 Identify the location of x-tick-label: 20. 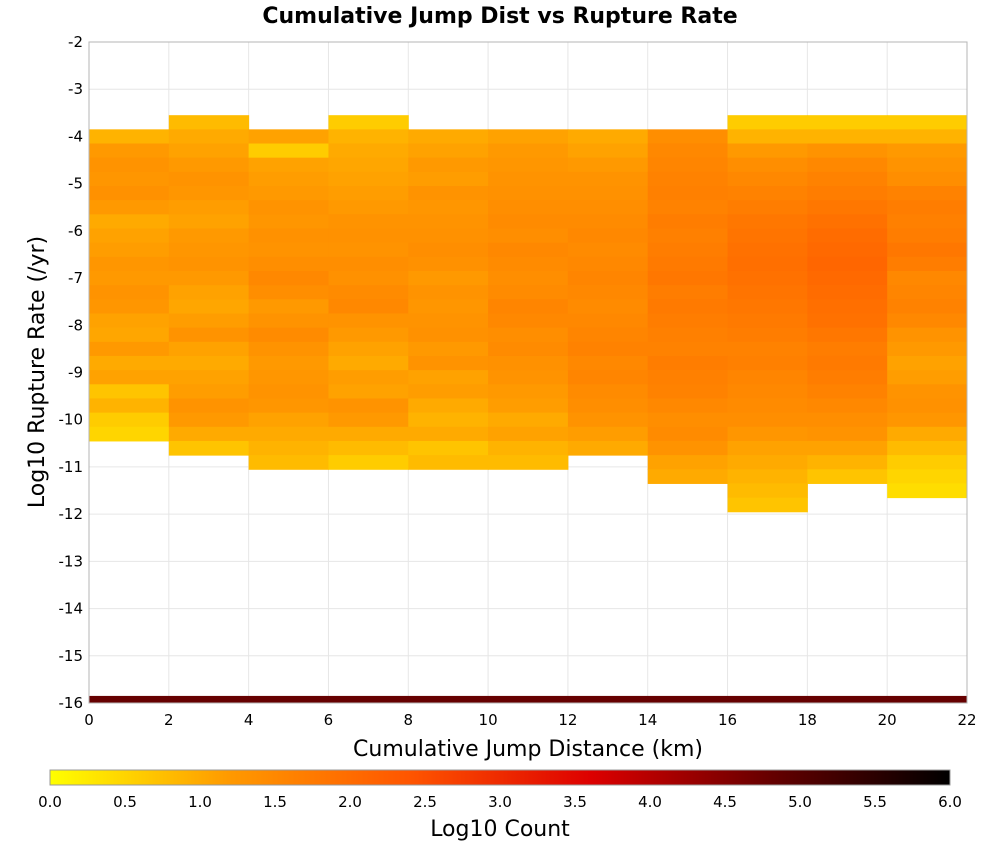
(887, 720).